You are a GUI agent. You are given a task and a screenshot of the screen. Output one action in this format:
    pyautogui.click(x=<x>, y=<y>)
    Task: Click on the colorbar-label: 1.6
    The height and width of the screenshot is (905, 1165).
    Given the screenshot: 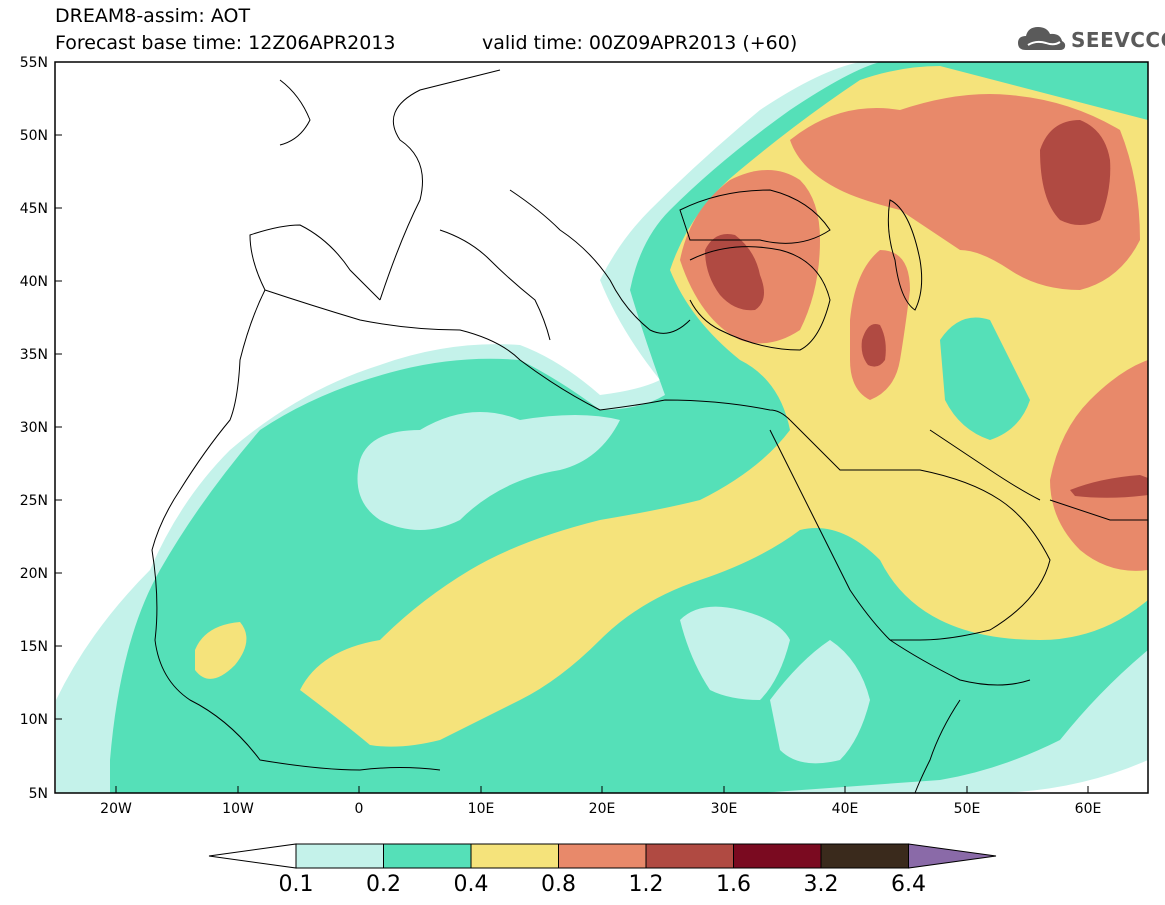 What is the action you would take?
    pyautogui.click(x=733, y=884)
    